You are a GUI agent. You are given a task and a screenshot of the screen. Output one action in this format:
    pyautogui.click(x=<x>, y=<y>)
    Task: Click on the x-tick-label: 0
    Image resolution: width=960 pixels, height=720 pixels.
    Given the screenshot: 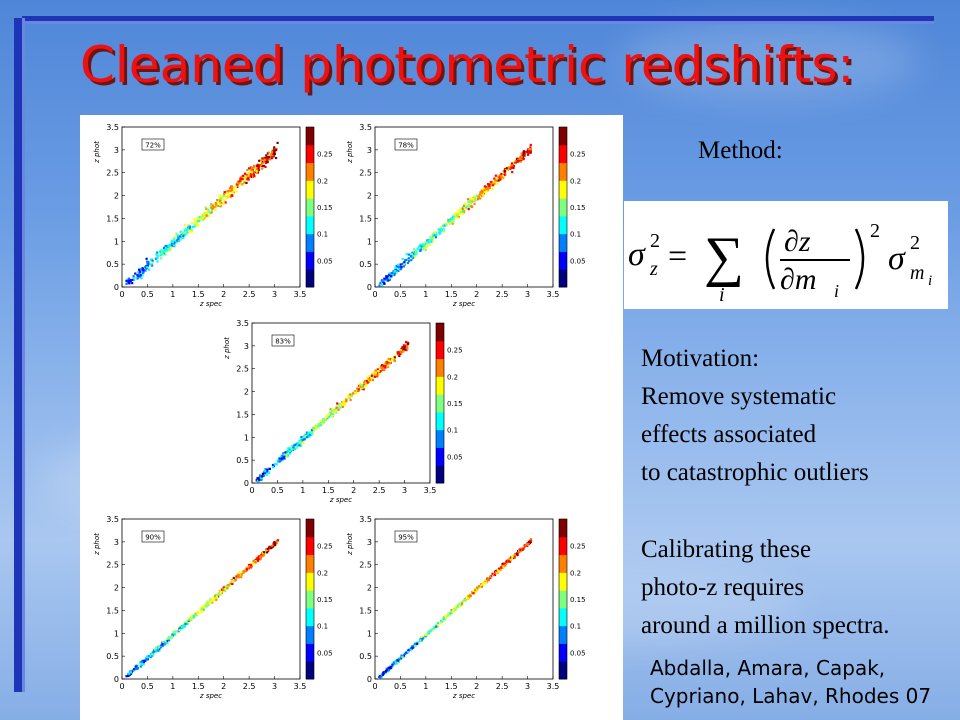 What is the action you would take?
    pyautogui.click(x=374, y=294)
    